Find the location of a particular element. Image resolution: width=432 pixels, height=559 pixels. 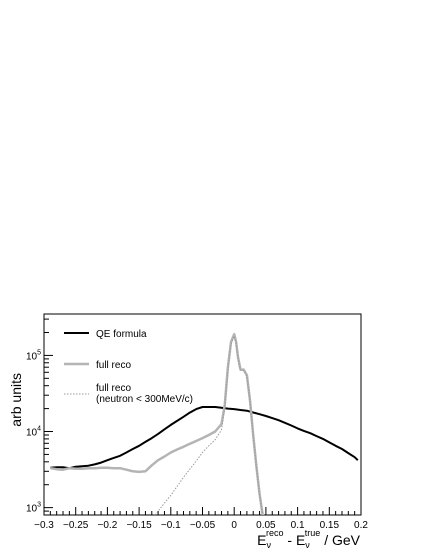

y-tick-label: 10³ is located at coordinates (33, 508).